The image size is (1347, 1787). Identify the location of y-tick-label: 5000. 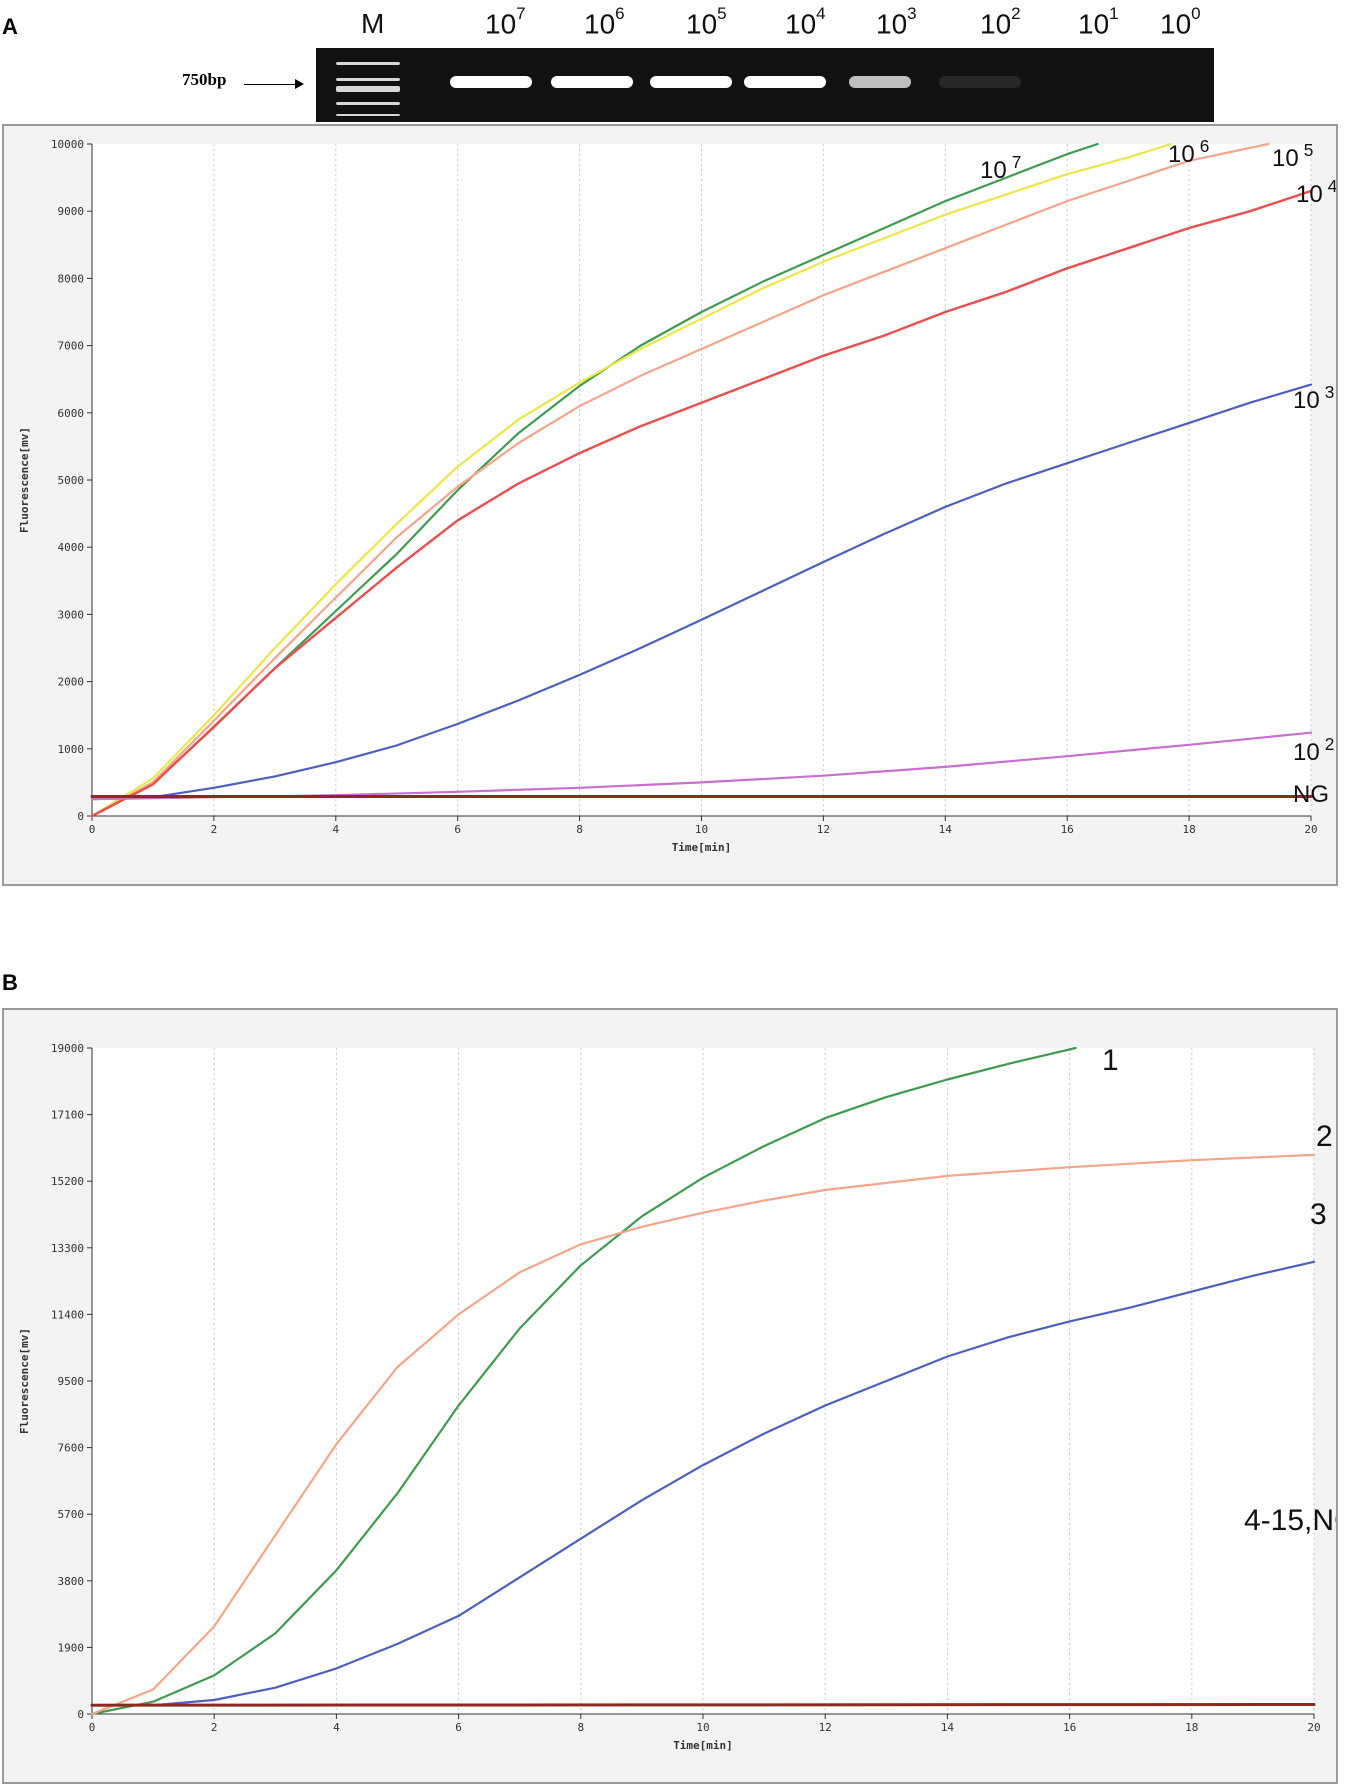
(71, 480).